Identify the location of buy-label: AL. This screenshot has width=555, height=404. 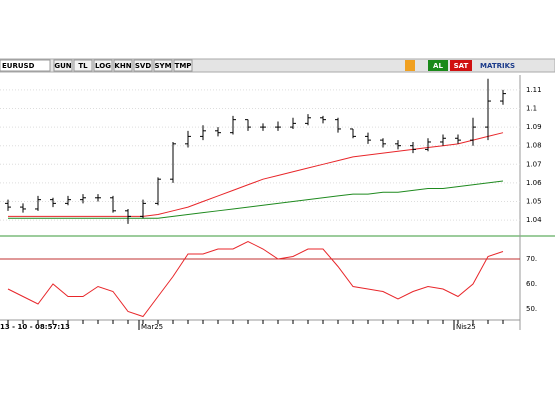
(438, 66).